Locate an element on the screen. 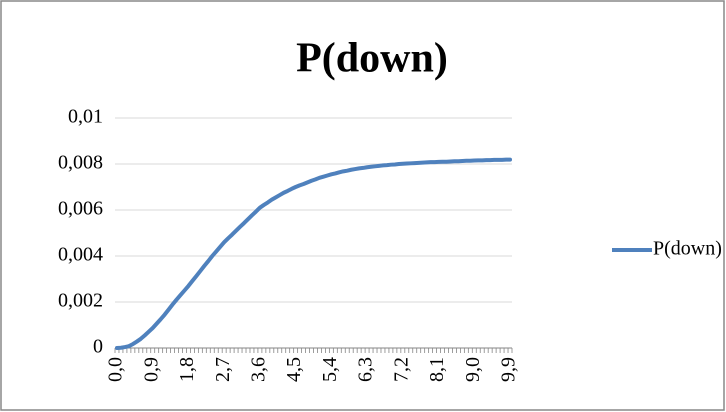 The image size is (726, 412). x-tick-label: 4,5 is located at coordinates (294, 369).